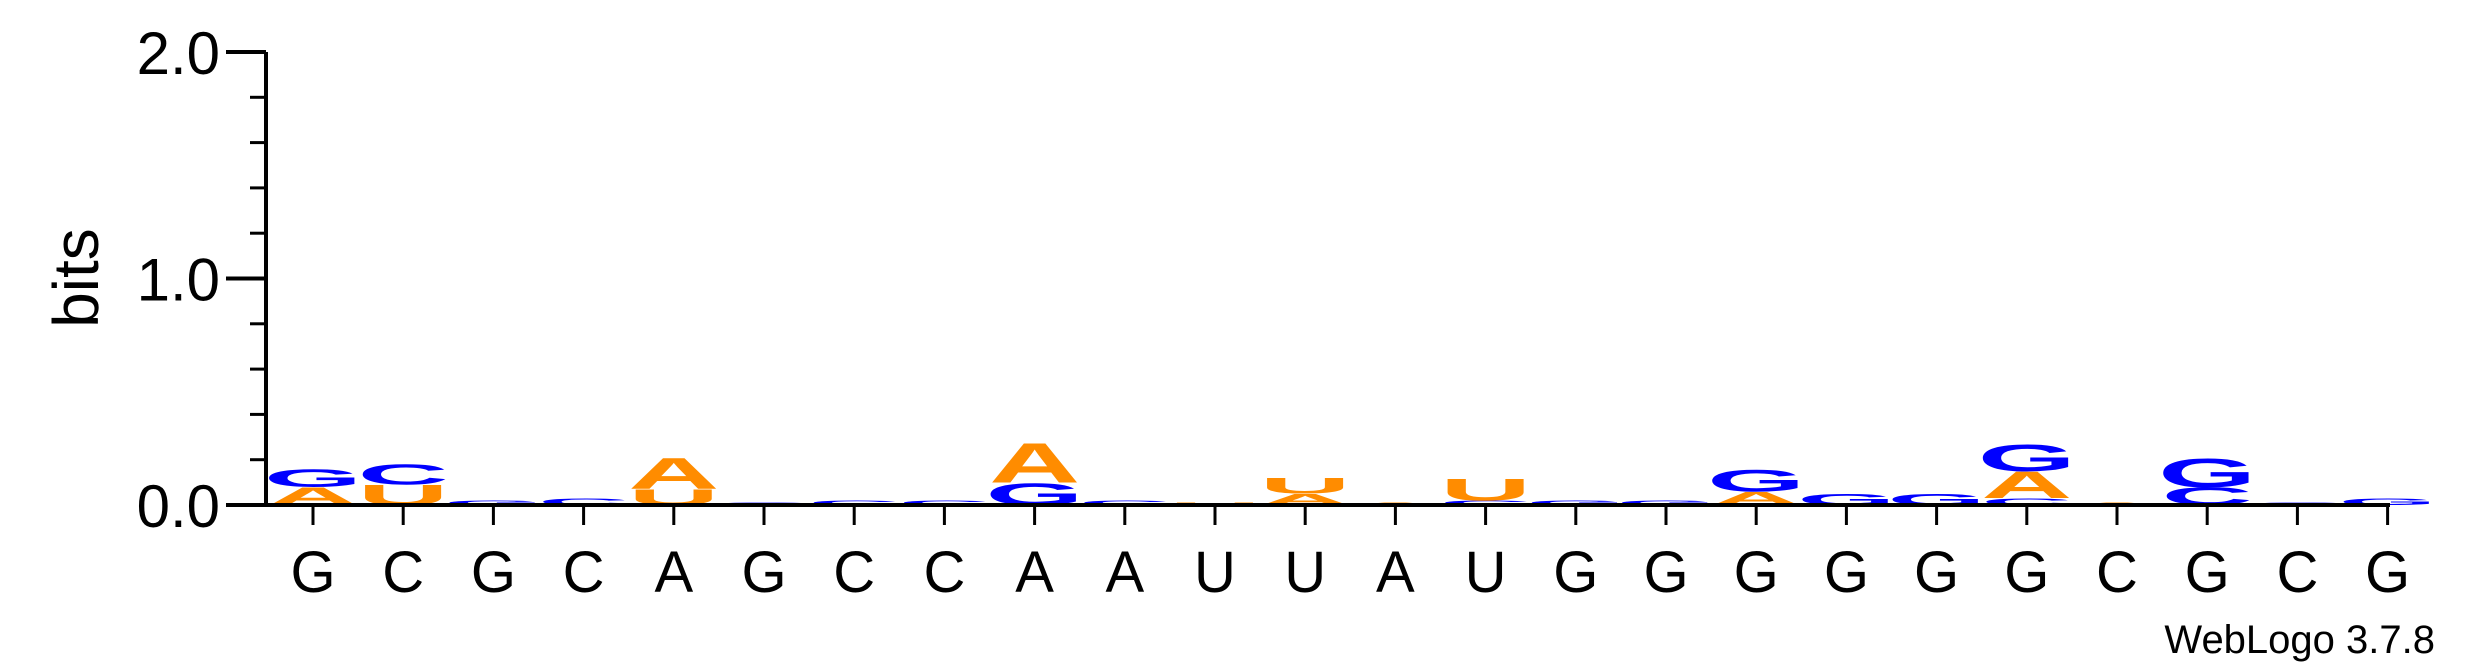 This screenshot has width=2475, height=667. I want to click on y-tick-label: 2.0, so click(178, 53).